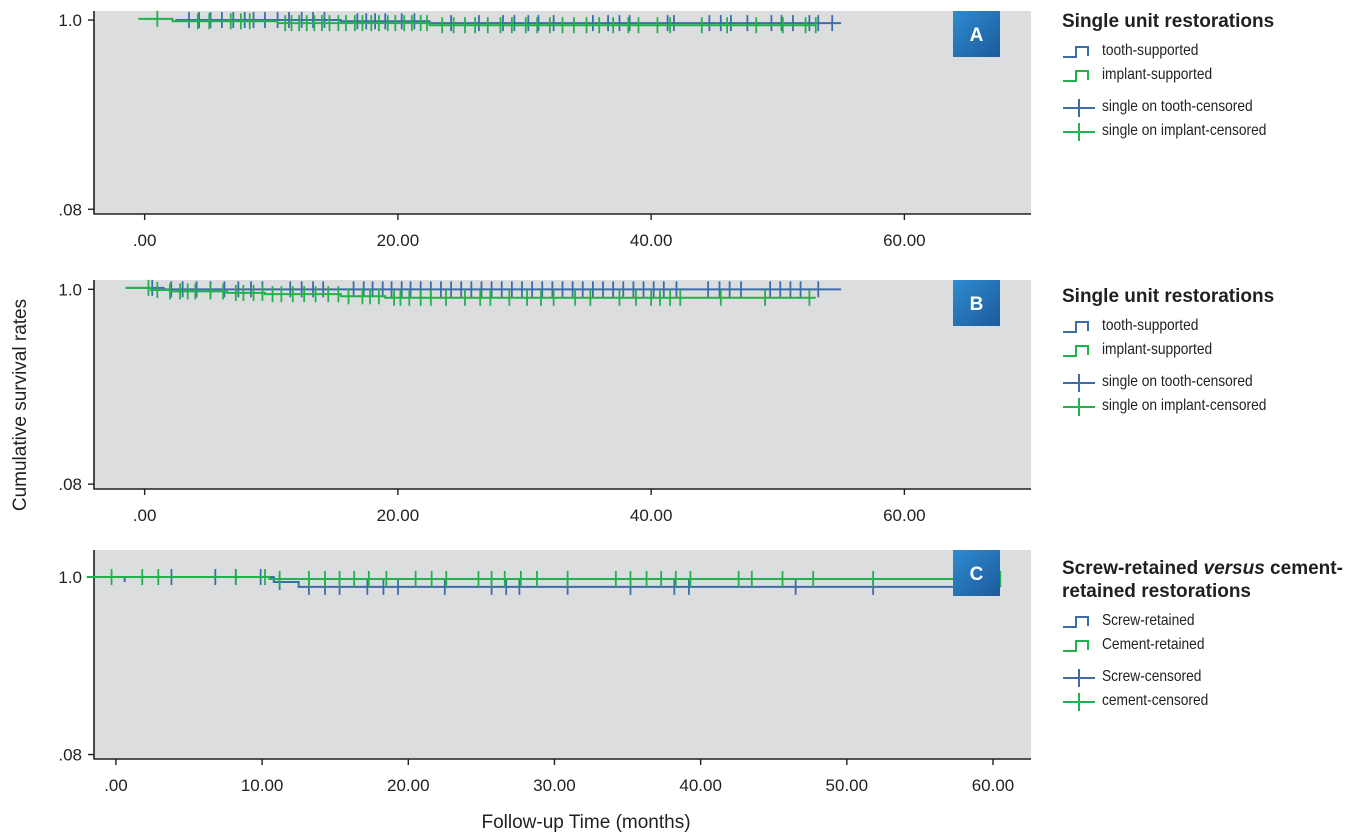 Image resolution: width=1372 pixels, height=834 pixels. Describe the element at coordinates (847, 785) in the screenshot. I see `x-tick-label: 50.00` at that location.